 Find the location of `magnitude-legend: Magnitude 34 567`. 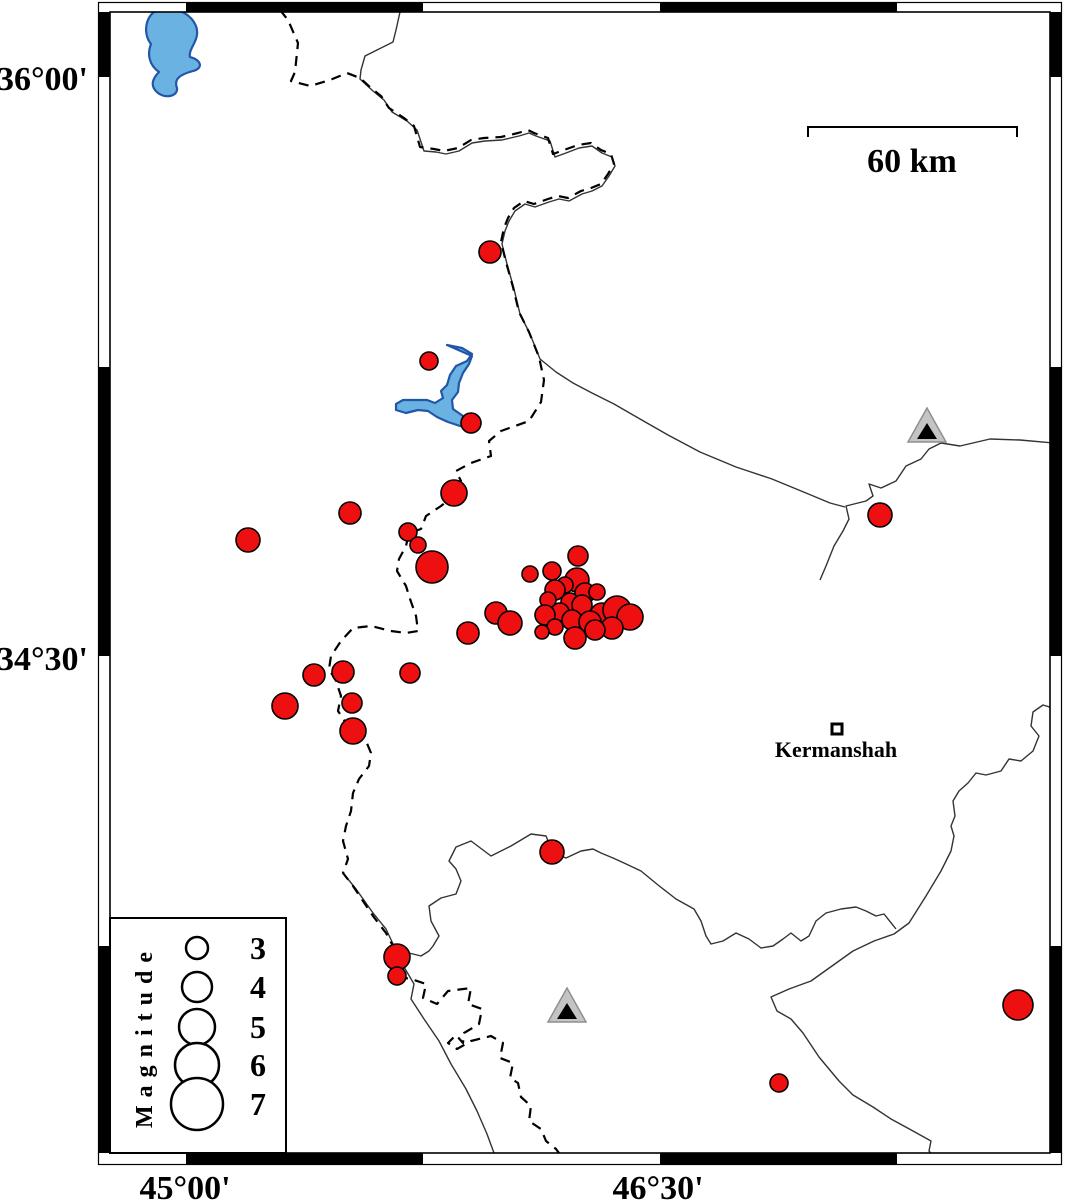

magnitude-legend: Magnitude 34 567 is located at coordinates (198, 1035).